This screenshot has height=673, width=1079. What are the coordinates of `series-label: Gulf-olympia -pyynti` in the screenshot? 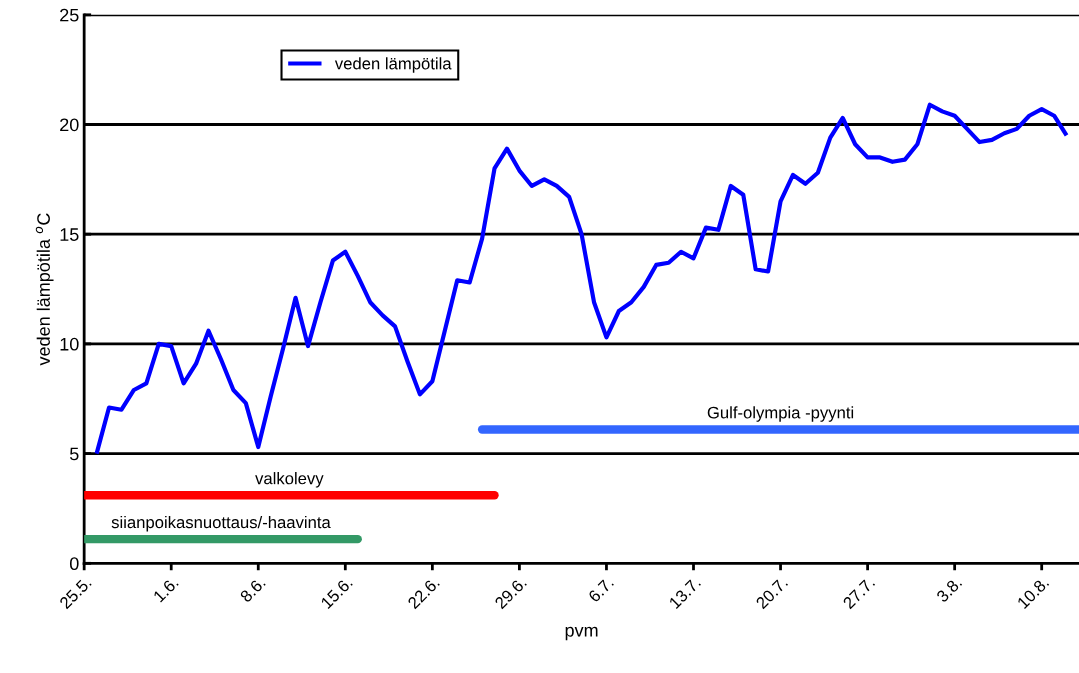 It's located at (780, 414).